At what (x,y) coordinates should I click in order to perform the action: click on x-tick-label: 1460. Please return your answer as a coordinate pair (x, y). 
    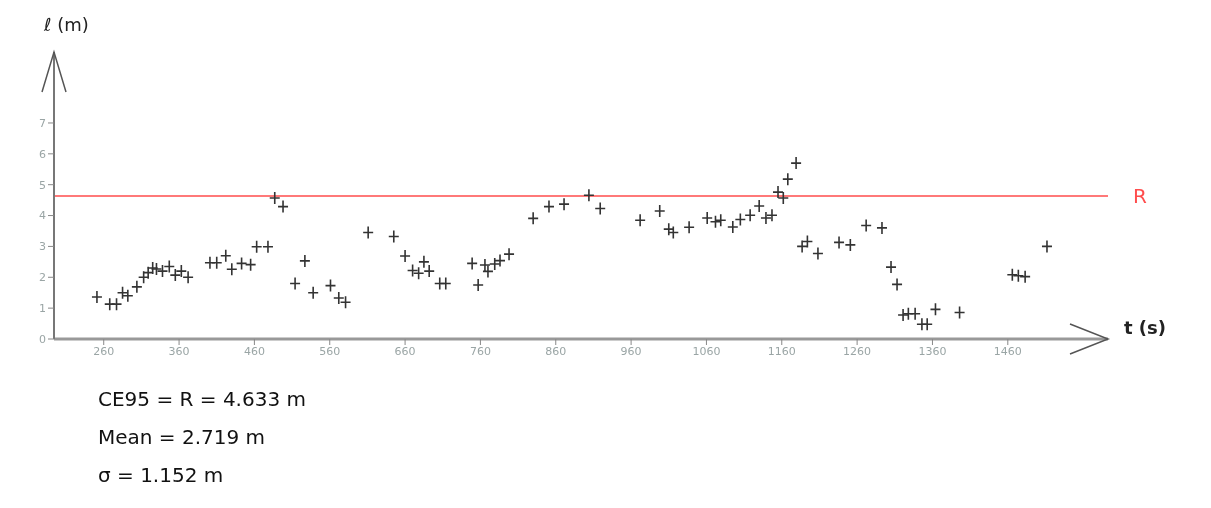
    Looking at the image, I should click on (1007, 351).